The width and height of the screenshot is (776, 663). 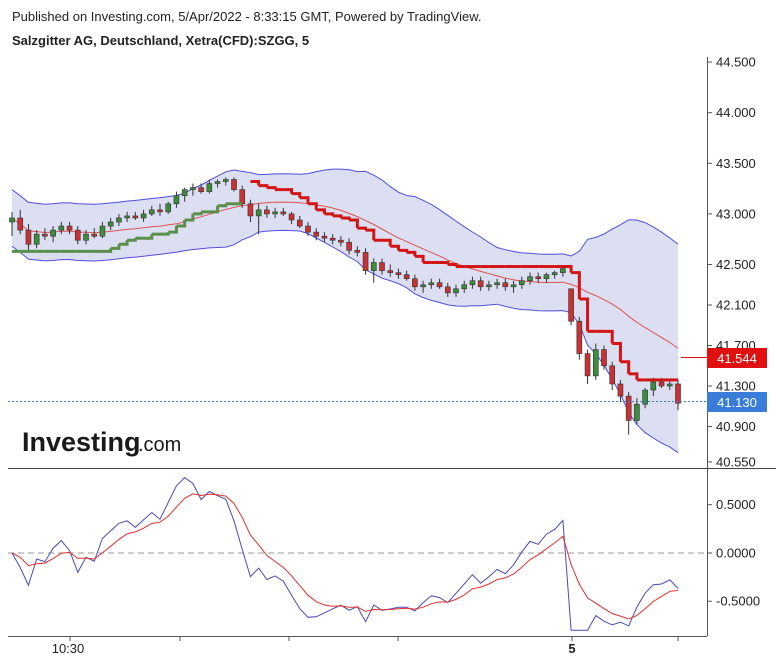 I want to click on price-tick-label: 41.300, so click(x=736, y=386).